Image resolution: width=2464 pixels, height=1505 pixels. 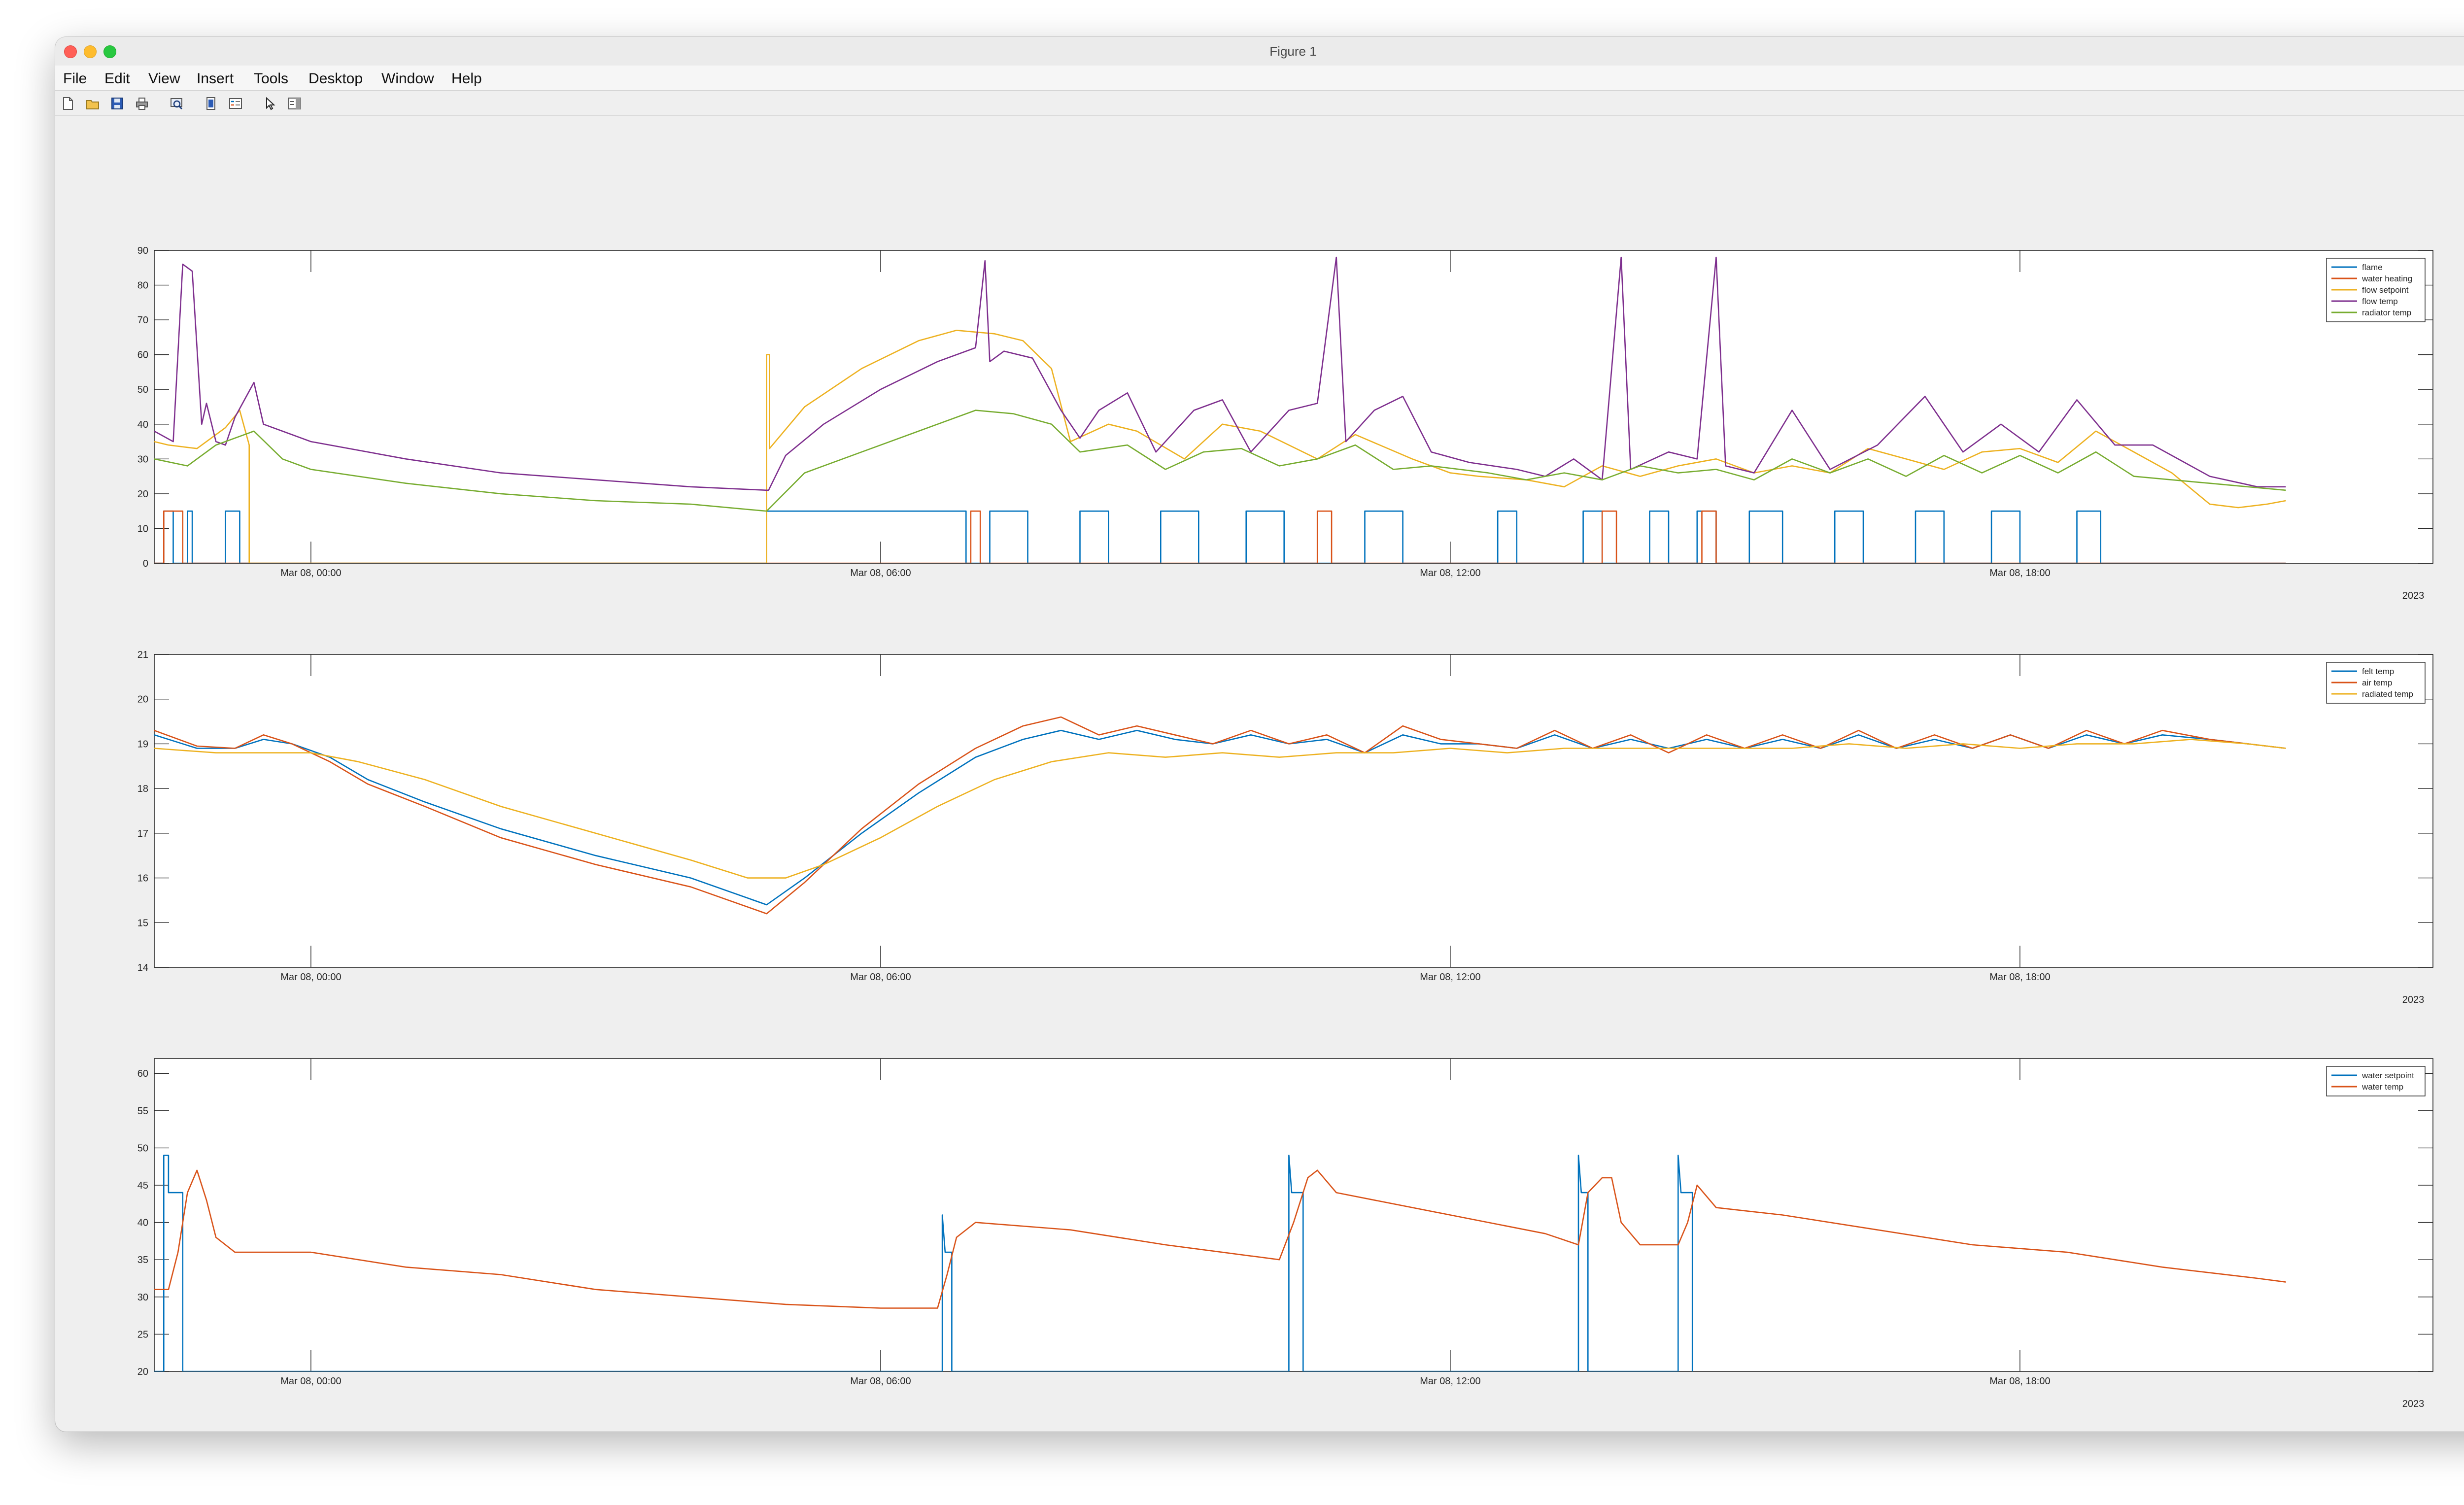 What do you see at coordinates (93, 103) in the screenshot?
I see `open-file-icon` at bounding box center [93, 103].